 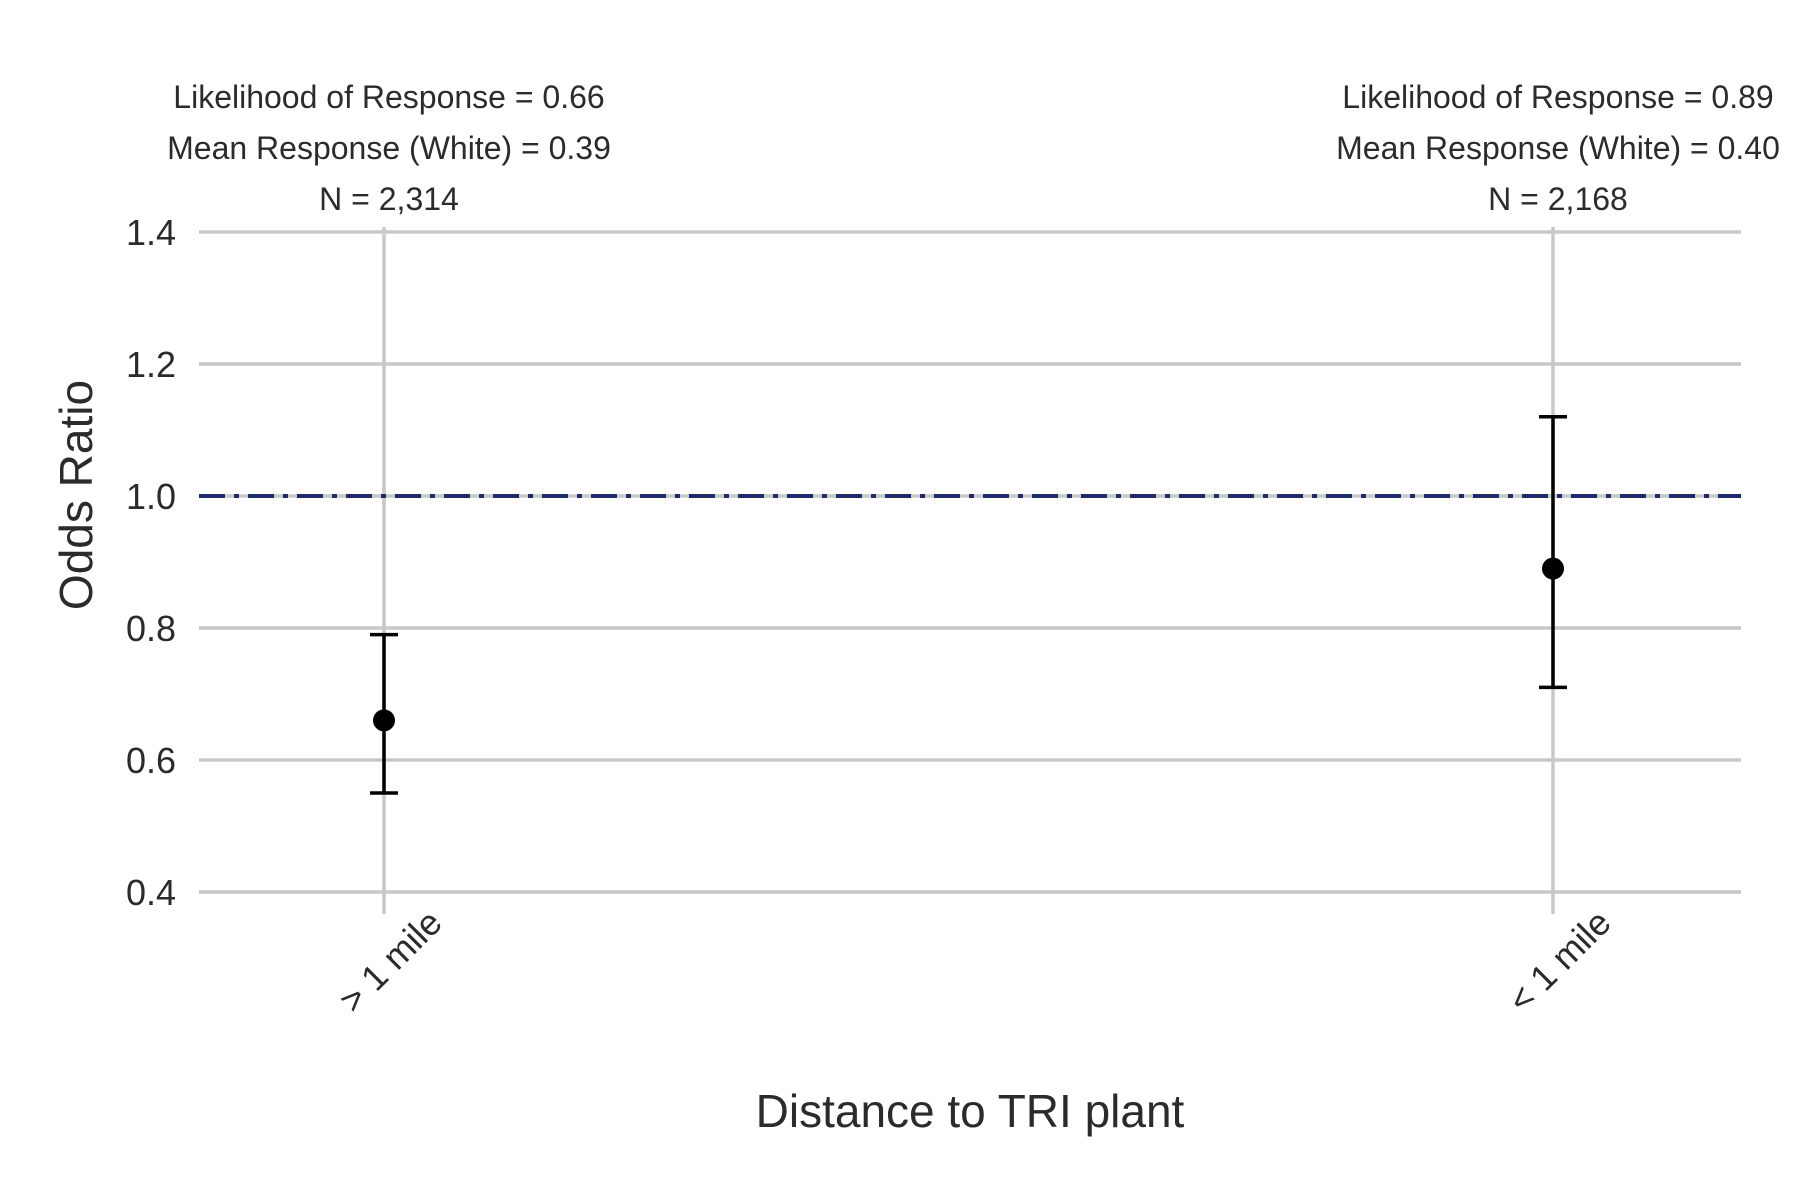 What do you see at coordinates (1558, 199) in the screenshot?
I see `point-annotation: N = 2,168` at bounding box center [1558, 199].